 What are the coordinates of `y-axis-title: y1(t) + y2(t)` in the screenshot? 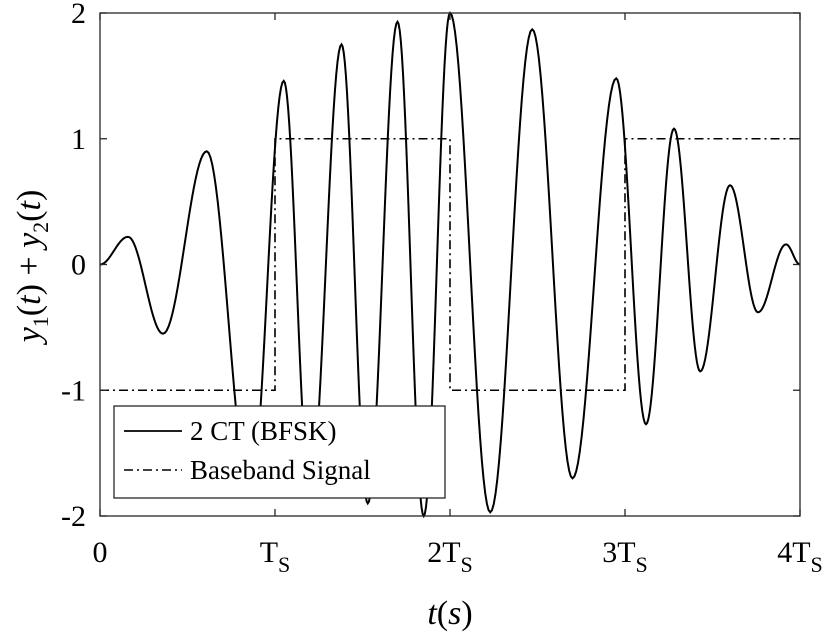 It's located at (32, 268).